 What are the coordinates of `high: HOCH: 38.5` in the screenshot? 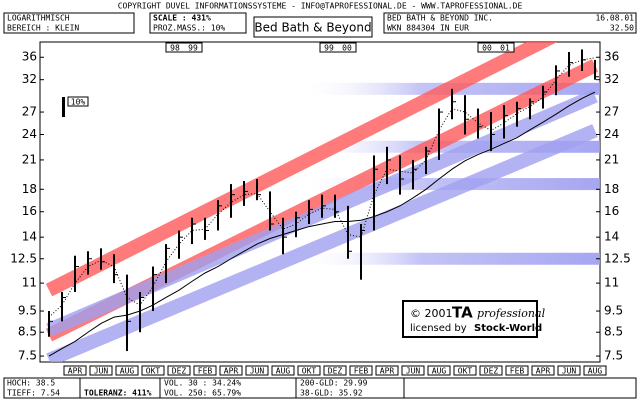 It's located at (31, 383).